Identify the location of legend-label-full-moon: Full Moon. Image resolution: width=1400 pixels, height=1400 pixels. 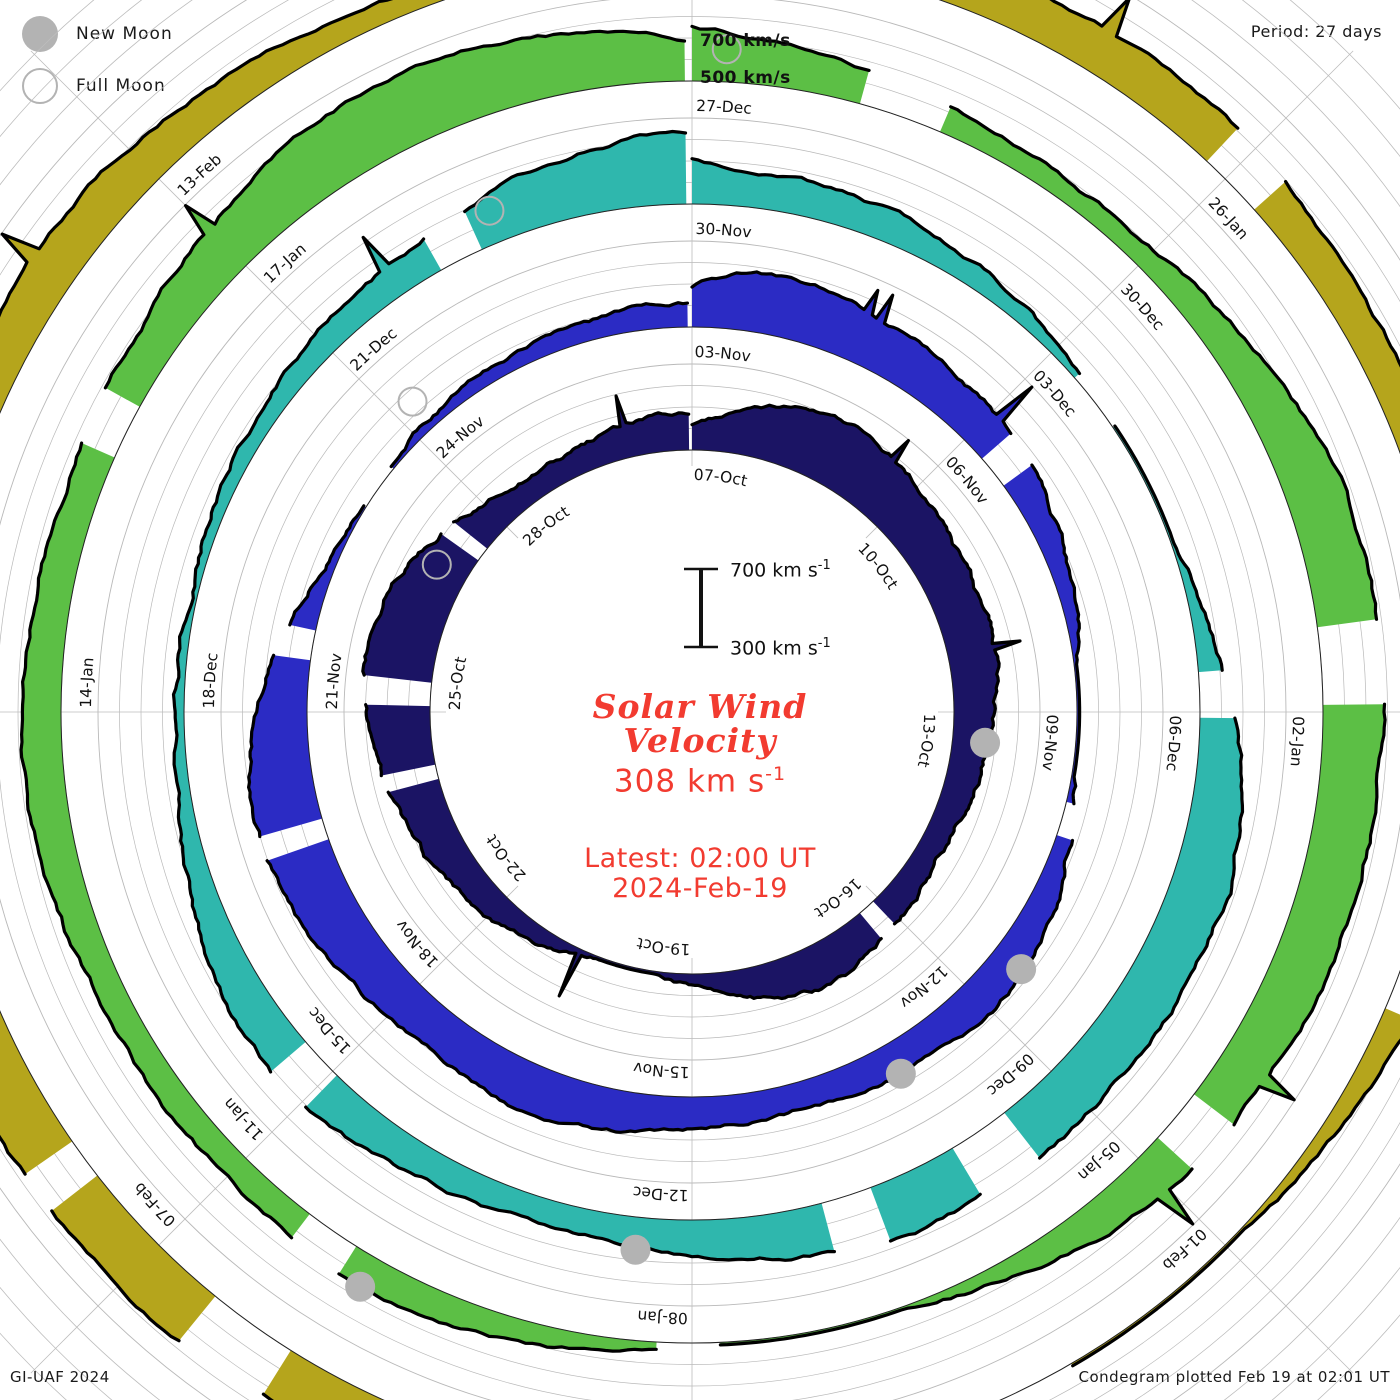
(121, 86).